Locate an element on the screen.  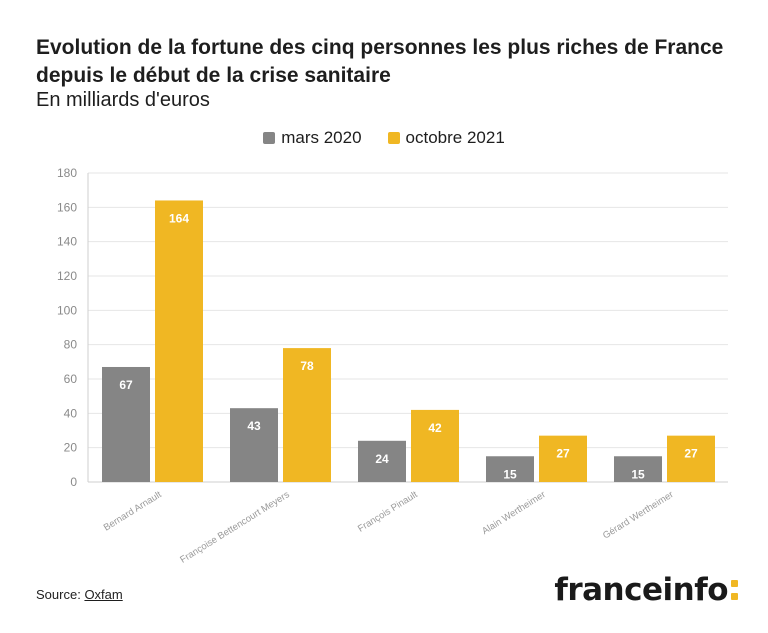
data-label: 78 is located at coordinates (307, 366).